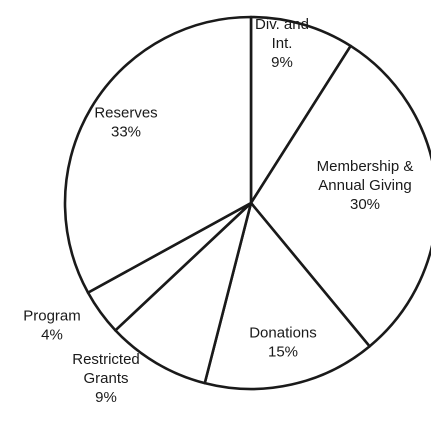  I want to click on slice-name: Reserves, so click(125, 113).